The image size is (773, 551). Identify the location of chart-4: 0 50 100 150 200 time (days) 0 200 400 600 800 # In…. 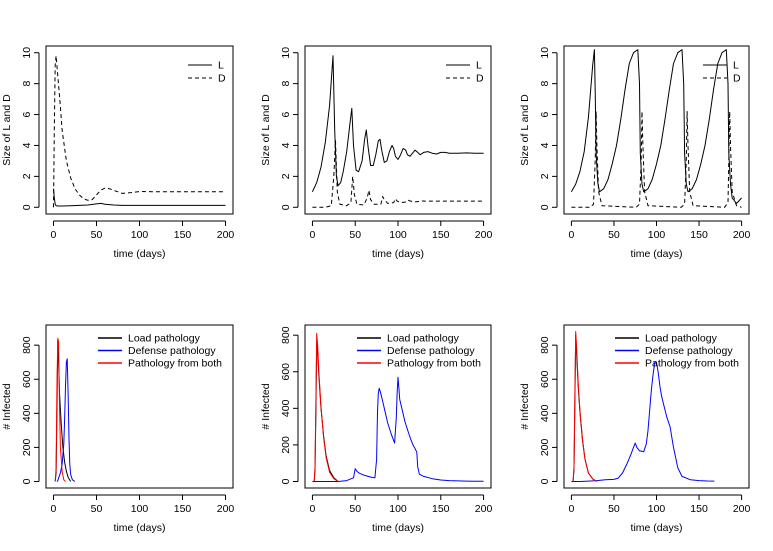
(118, 429).